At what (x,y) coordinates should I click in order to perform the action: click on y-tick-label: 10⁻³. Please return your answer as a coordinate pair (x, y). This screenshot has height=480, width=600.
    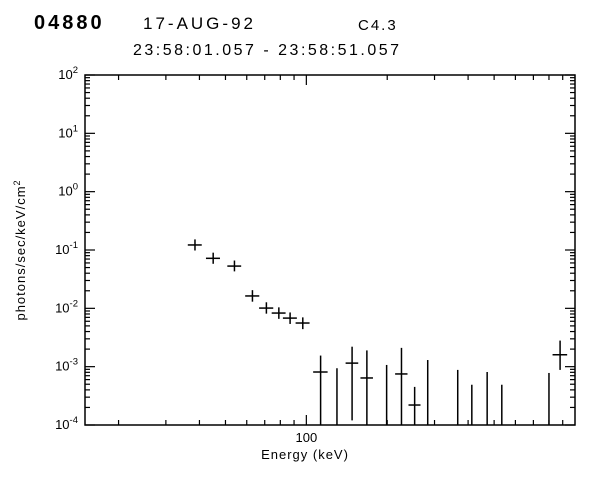
    Looking at the image, I should click on (66, 365).